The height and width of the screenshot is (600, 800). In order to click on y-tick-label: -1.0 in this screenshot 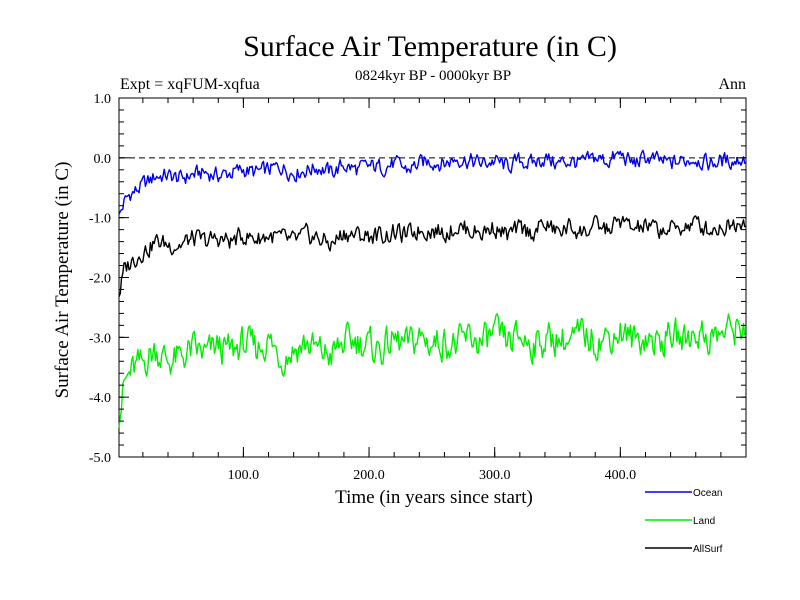, I will do `click(100, 219)`.